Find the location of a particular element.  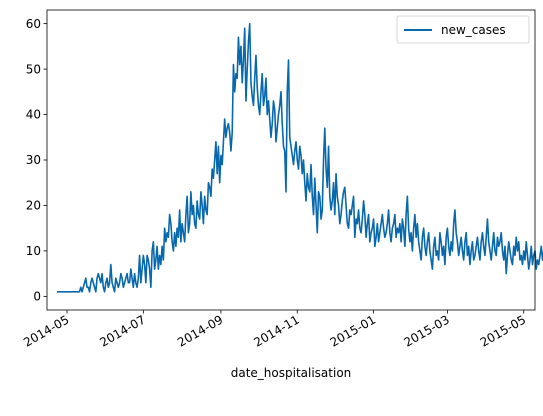

y-axis-ticks: 0 10 20 30 40 50 60 is located at coordinates (36, 160).